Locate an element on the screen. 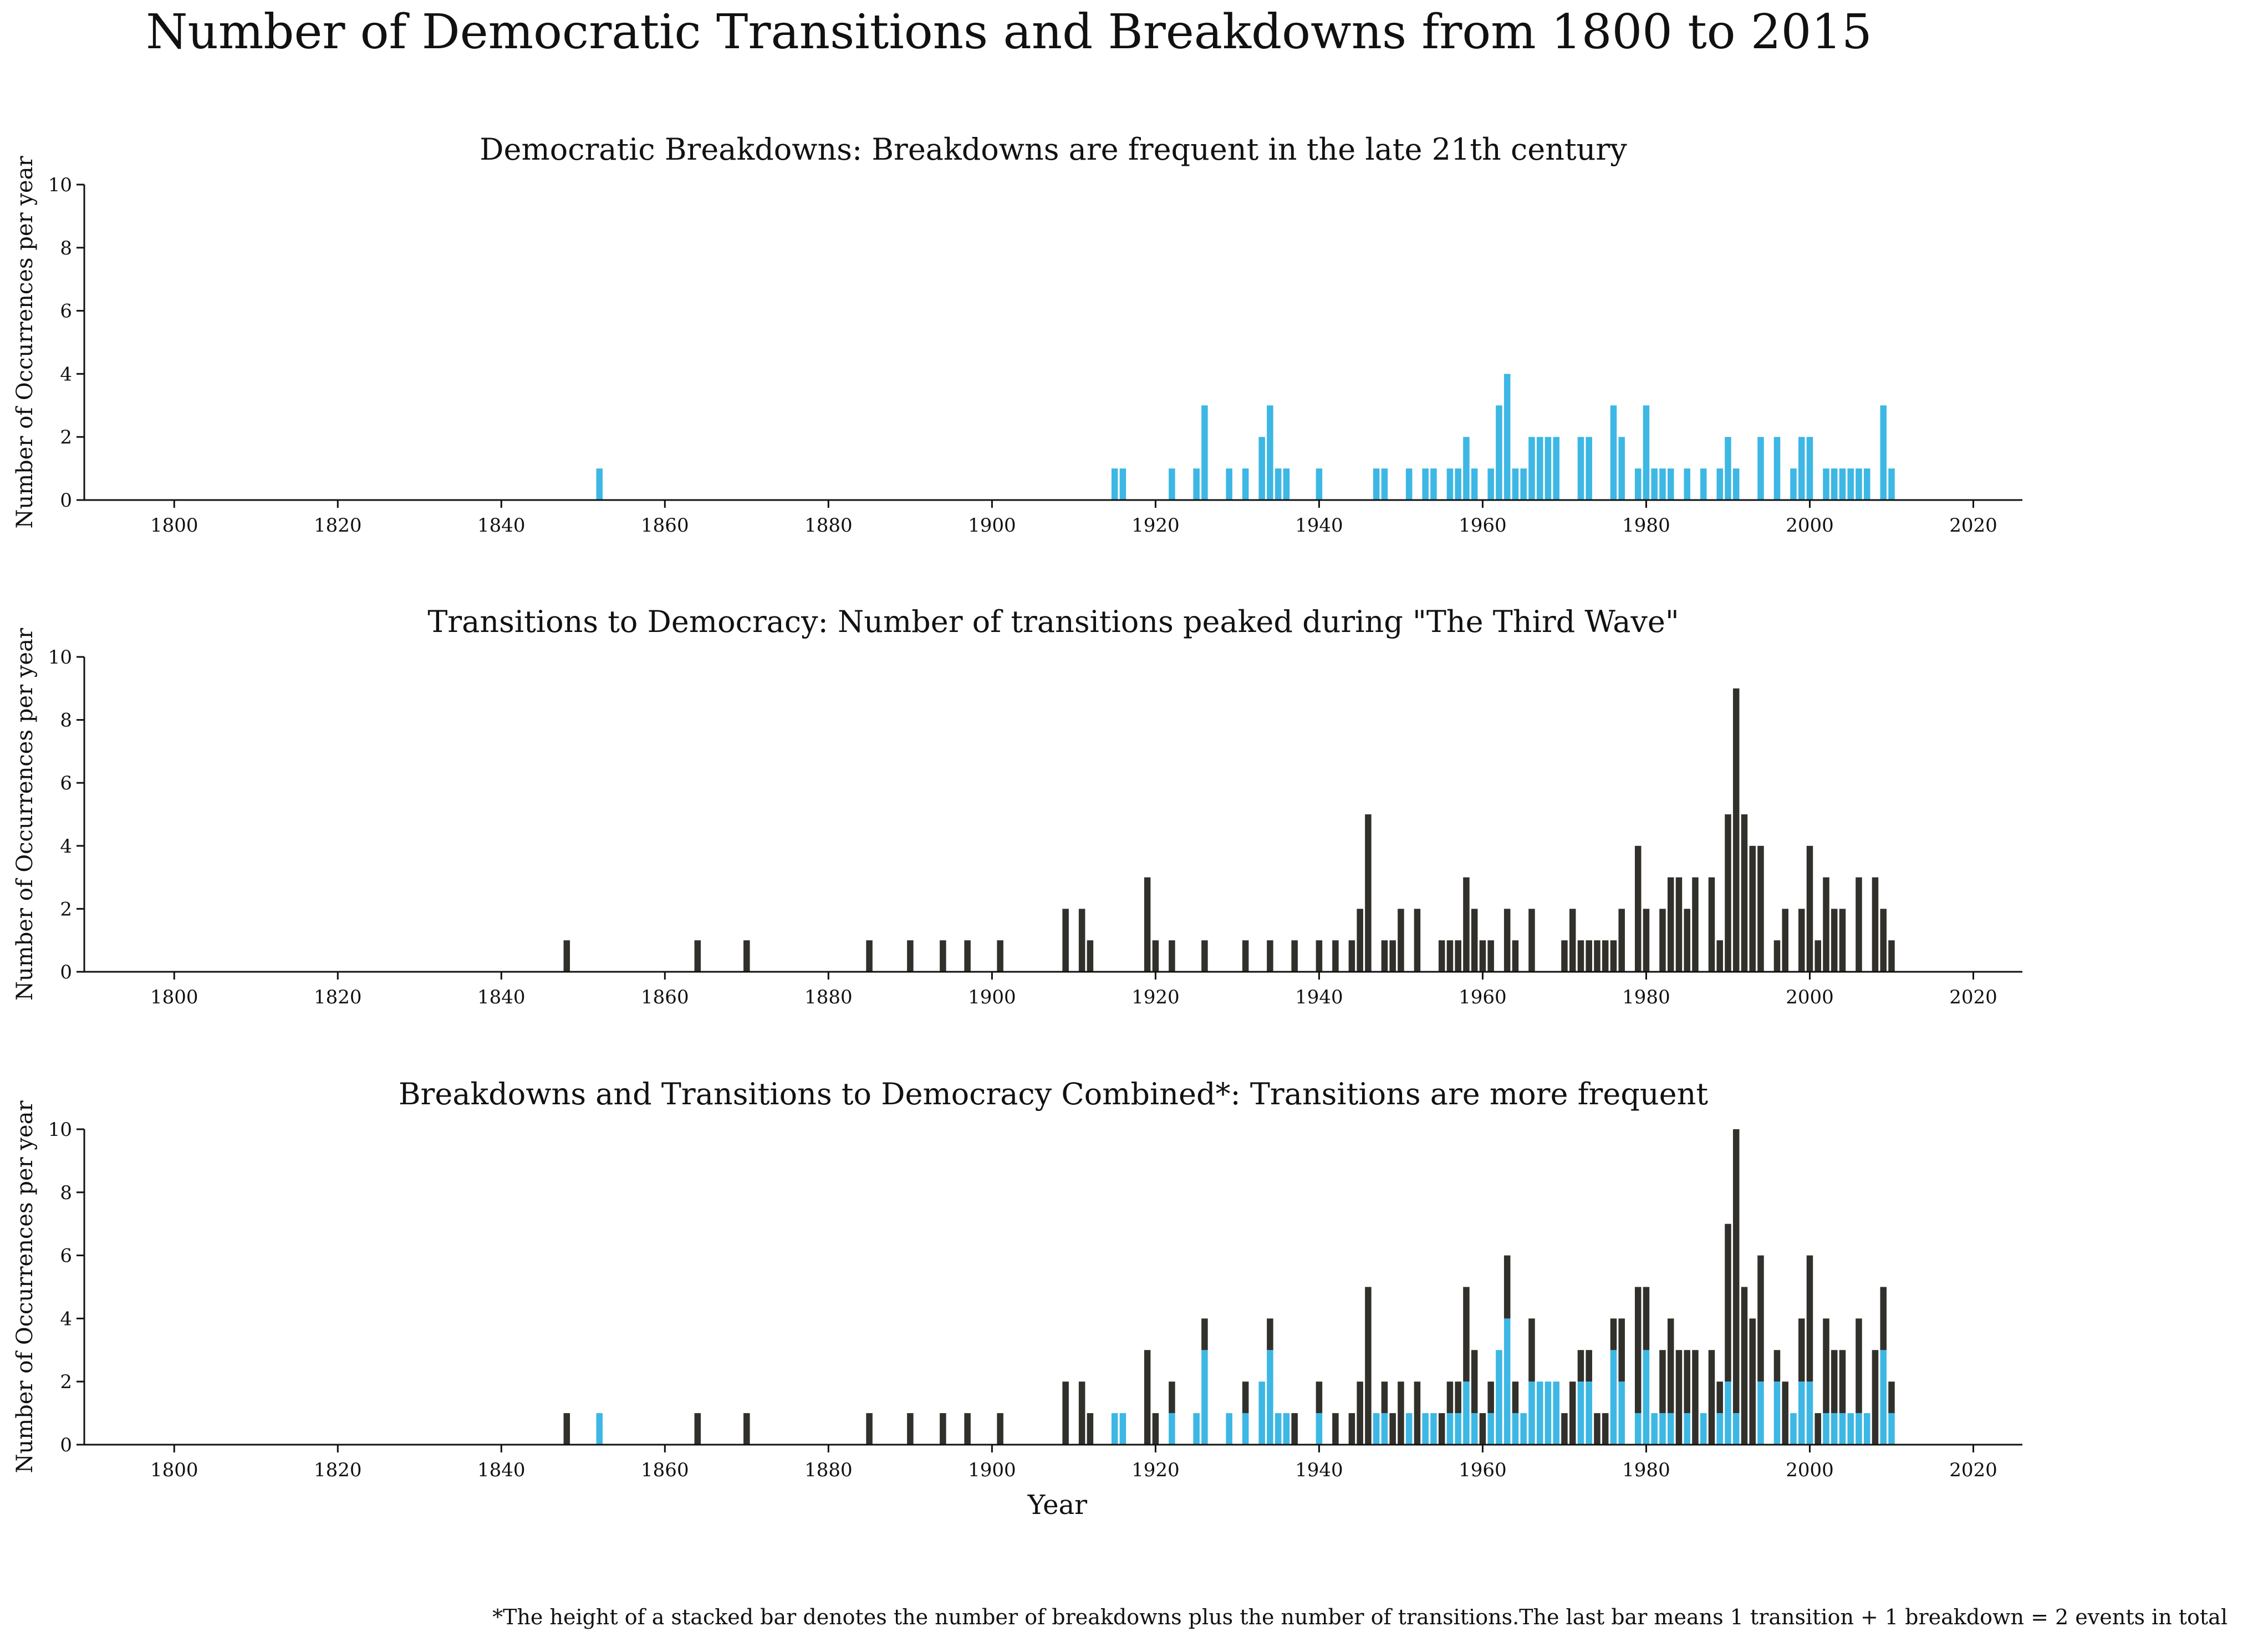  bar-transitions-1986 is located at coordinates (1696, 1397).